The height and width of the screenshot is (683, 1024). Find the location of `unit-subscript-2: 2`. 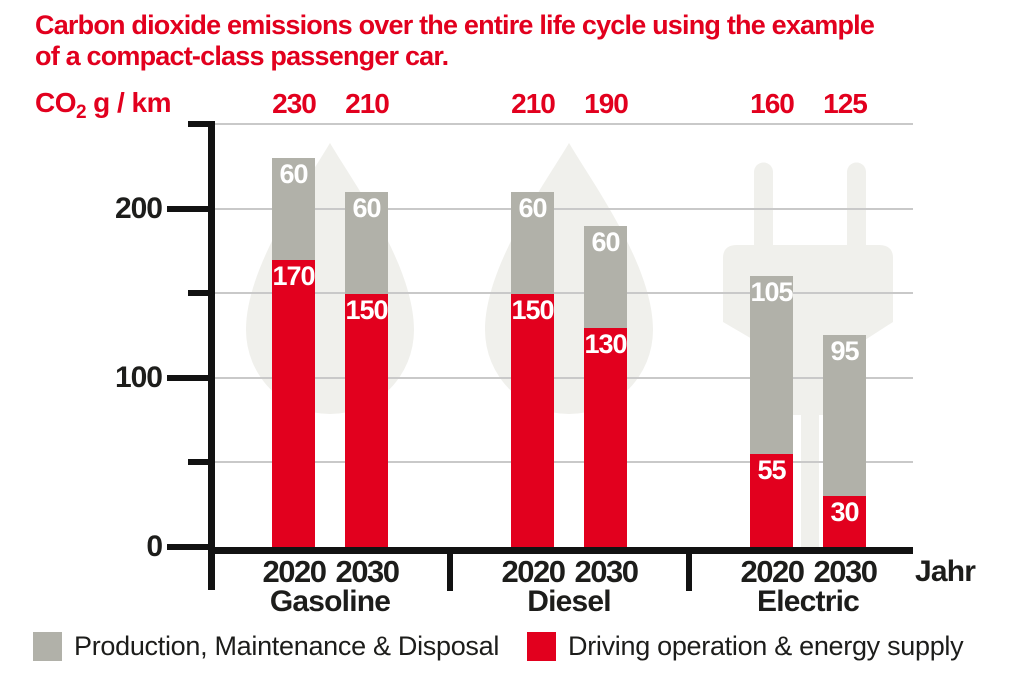

unit-subscript-2: 2 is located at coordinates (81, 112).